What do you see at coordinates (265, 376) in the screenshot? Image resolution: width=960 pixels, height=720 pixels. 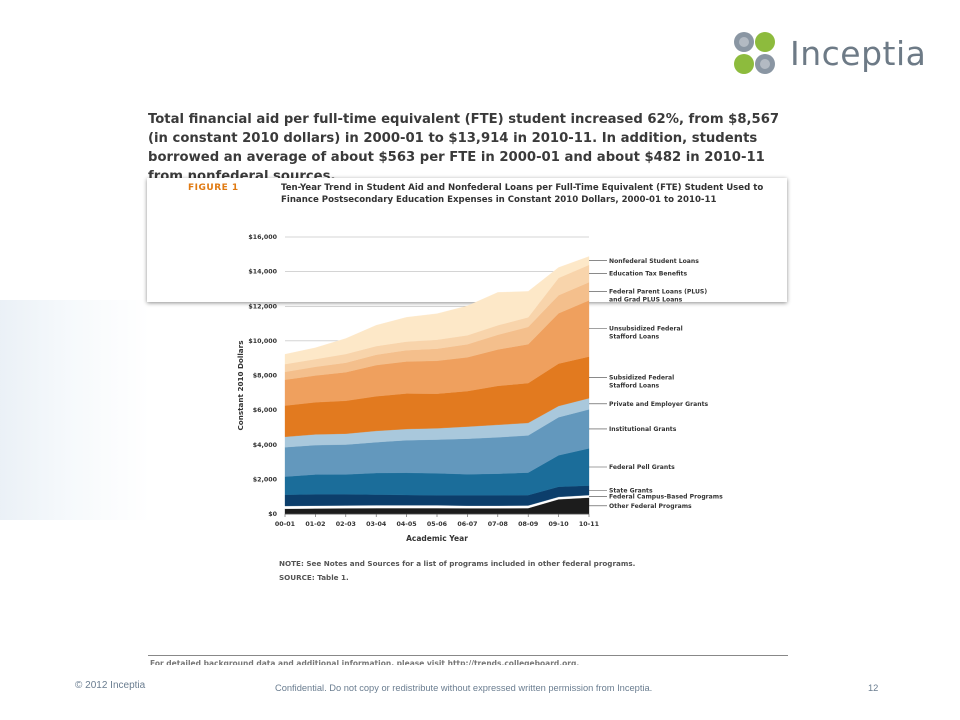 I see `y-tick-label: $8,000` at bounding box center [265, 376].